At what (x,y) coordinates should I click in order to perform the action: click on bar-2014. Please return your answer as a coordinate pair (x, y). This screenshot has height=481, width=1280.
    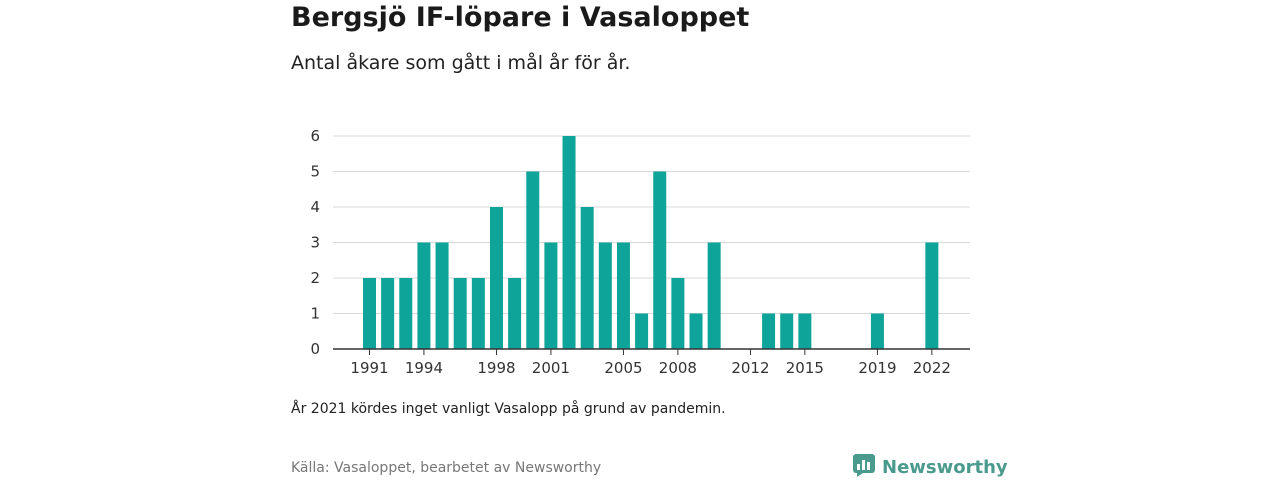
    Looking at the image, I should click on (787, 331).